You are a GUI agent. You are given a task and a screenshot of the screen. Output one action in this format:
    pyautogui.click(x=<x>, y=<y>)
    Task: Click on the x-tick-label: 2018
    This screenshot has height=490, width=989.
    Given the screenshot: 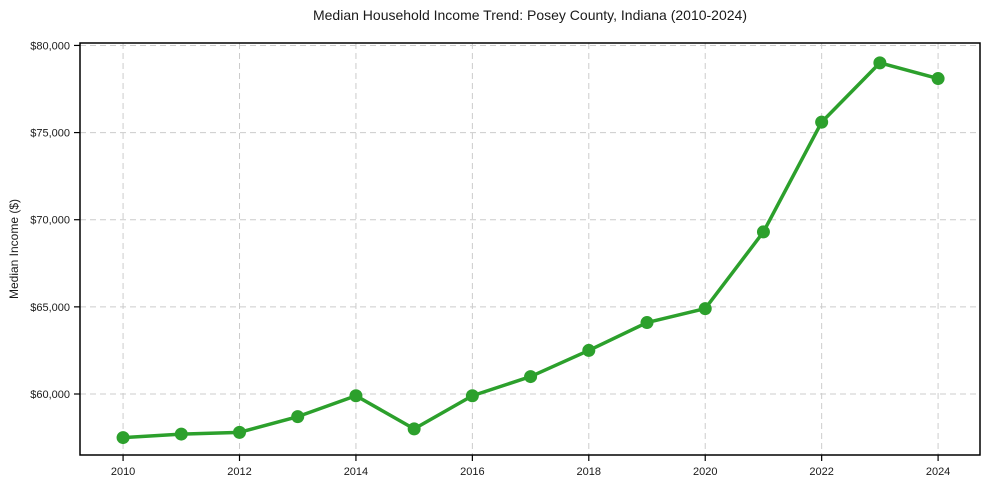 What is the action you would take?
    pyautogui.click(x=589, y=472)
    